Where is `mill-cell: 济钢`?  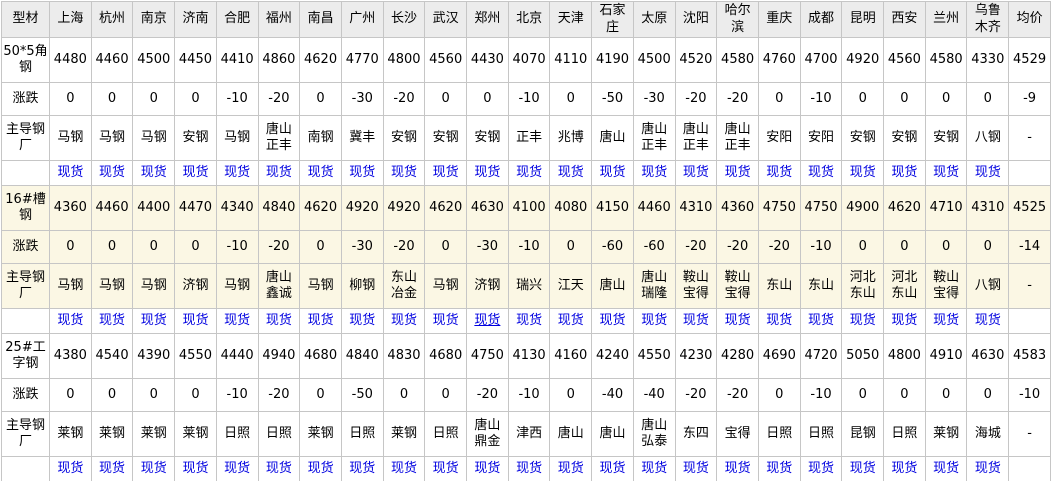 mill-cell: 济钢 is located at coordinates (195, 286).